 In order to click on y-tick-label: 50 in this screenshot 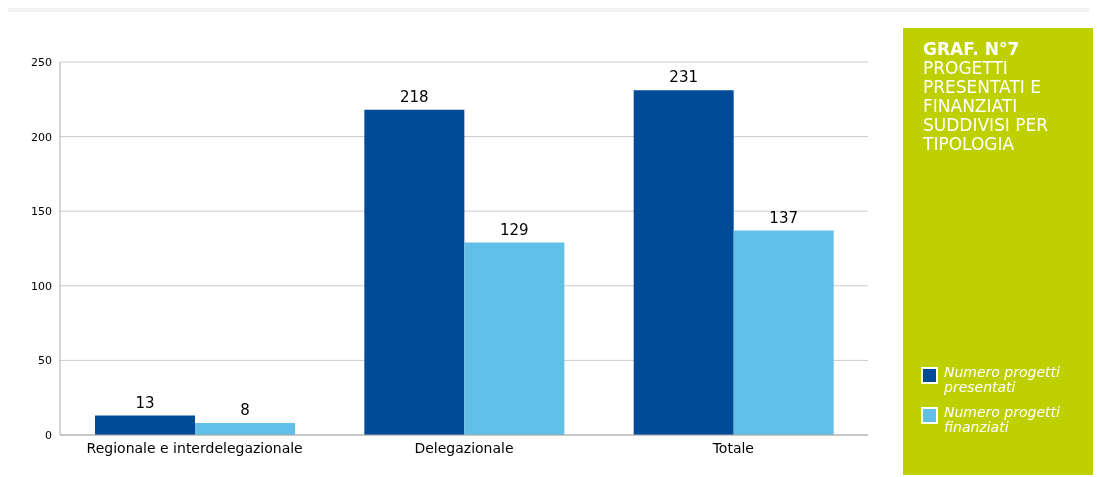, I will do `click(45, 361)`.